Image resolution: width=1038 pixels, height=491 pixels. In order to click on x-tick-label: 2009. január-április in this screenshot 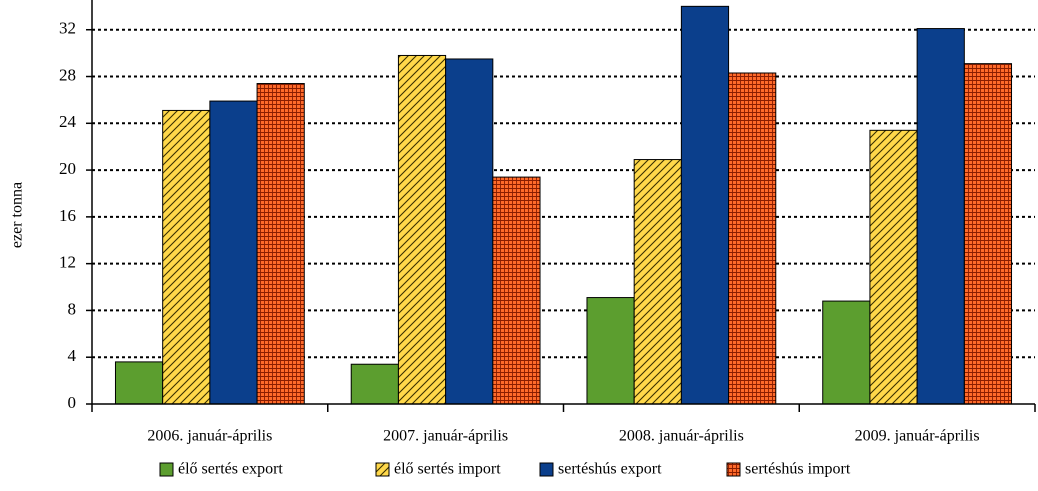, I will do `click(917, 436)`.